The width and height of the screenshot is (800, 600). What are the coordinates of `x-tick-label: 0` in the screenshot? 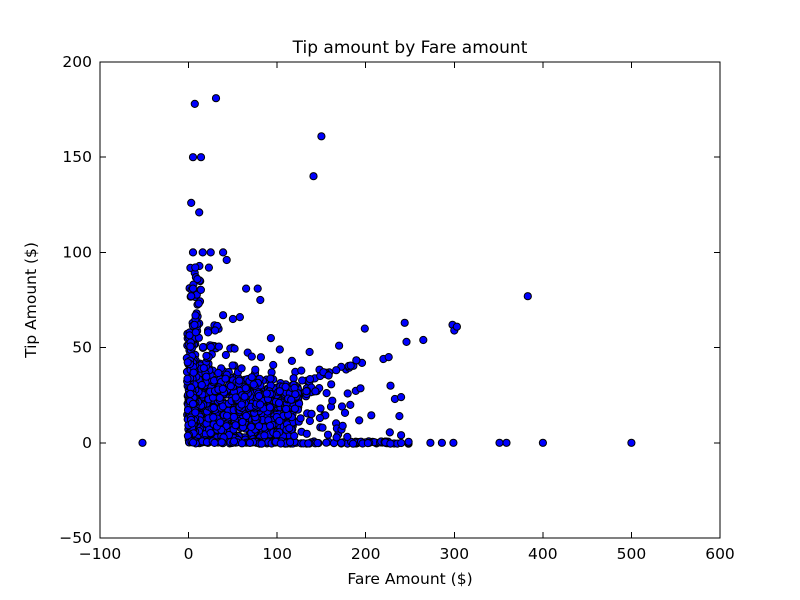 It's located at (189, 554).